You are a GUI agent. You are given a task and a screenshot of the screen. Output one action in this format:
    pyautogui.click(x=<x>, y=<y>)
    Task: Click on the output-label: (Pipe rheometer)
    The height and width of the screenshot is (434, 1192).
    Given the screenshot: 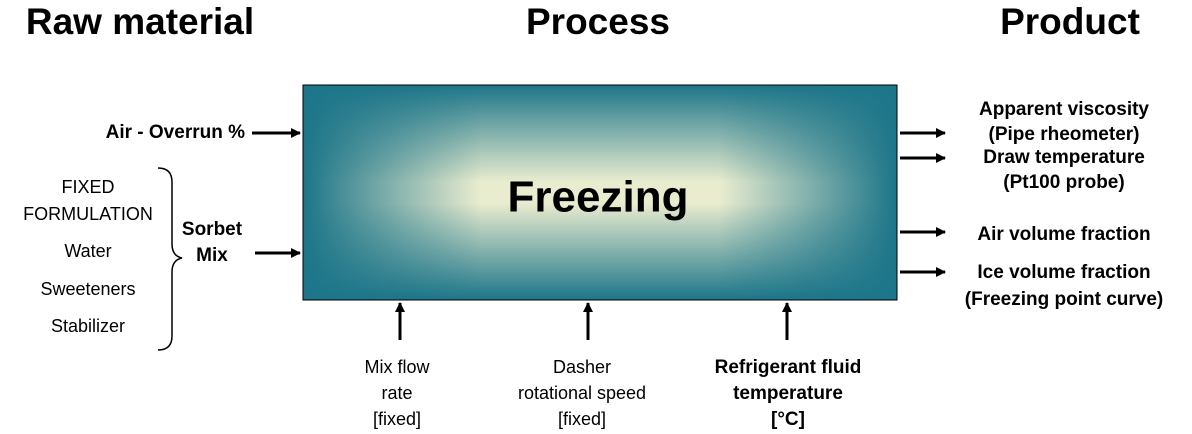 What is the action you would take?
    pyautogui.click(x=1064, y=134)
    